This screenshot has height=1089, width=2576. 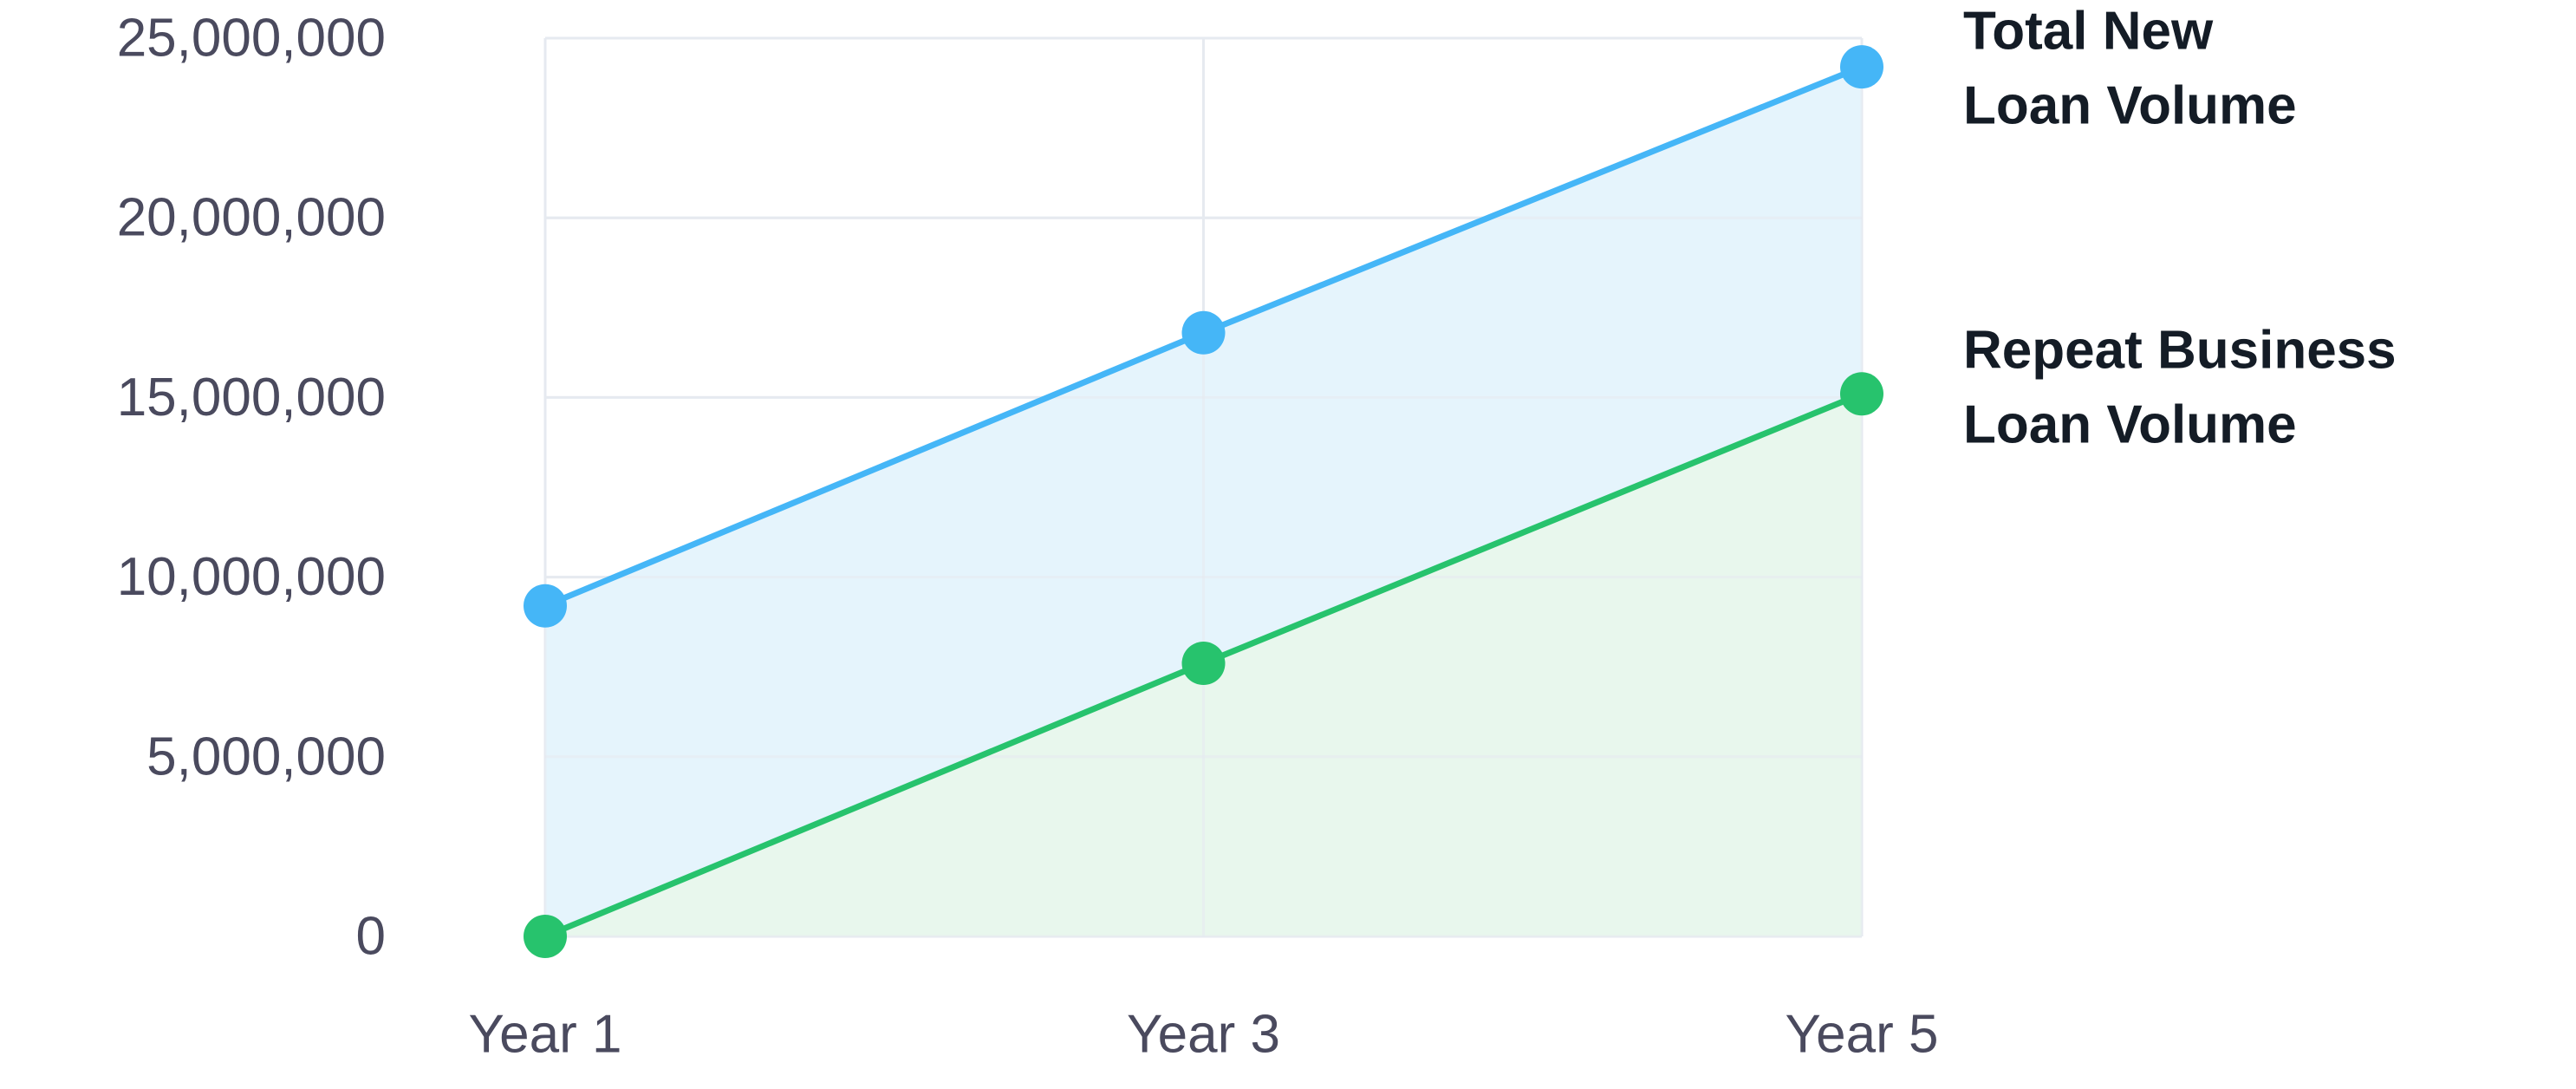 I want to click on x-axis-tick-labels: Year 1 Year 3 Year 5, so click(x=1204, y=1035).